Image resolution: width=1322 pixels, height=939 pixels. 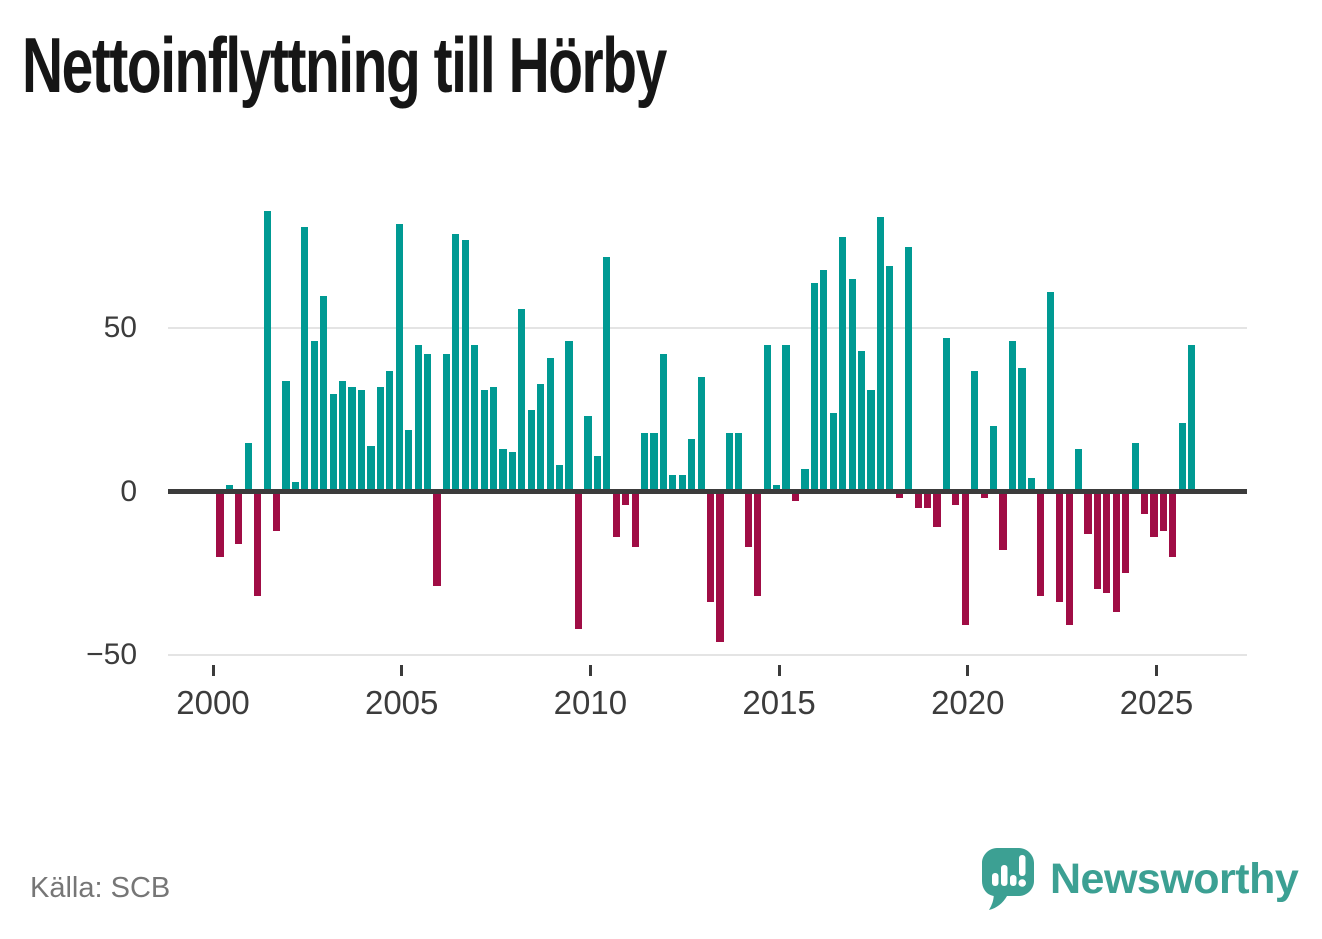 What do you see at coordinates (1174, 878) in the screenshot?
I see `brand-name: Newsworthy` at bounding box center [1174, 878].